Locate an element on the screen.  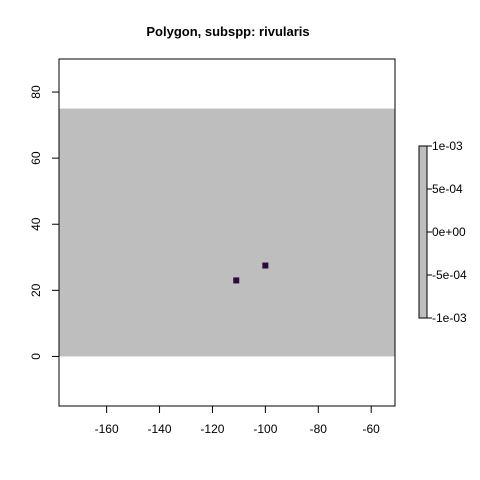
colorbar is located at coordinates (423, 232).